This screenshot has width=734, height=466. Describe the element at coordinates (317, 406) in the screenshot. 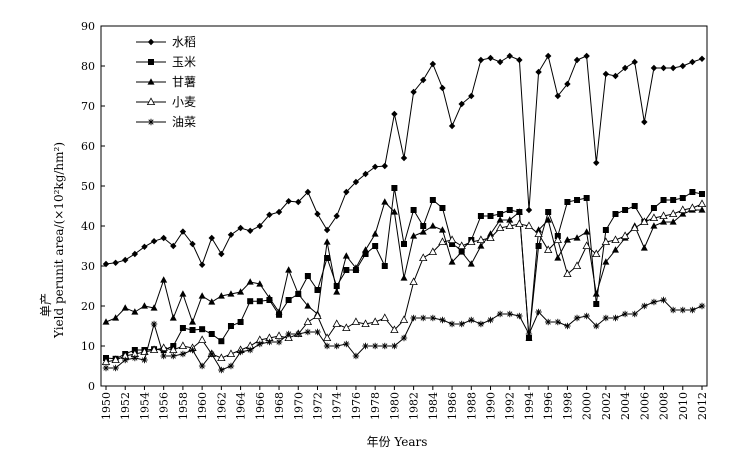

I see `x-tick-label: 1972` at that location.